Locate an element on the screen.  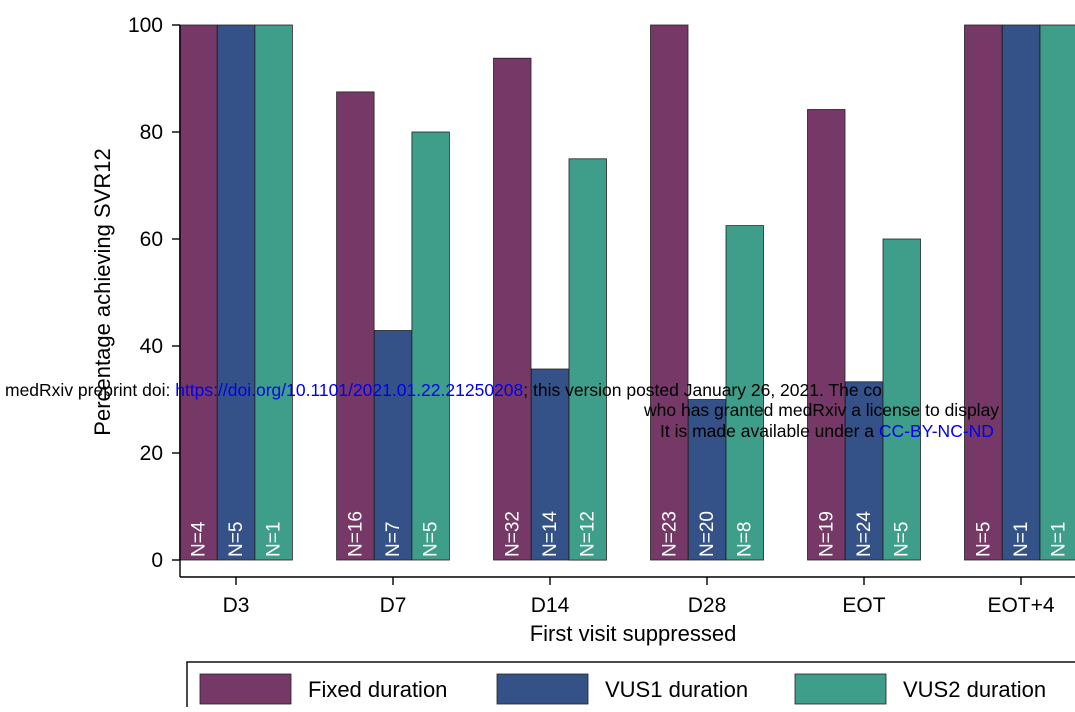
legend-label: VUS2 duration is located at coordinates (974, 689).